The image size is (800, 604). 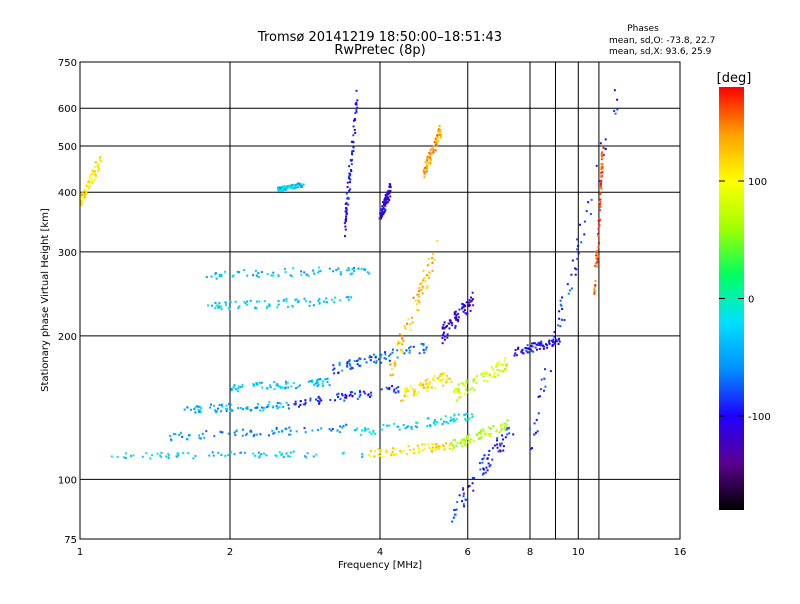 I want to click on y-tick-label: 500, so click(x=67, y=147).